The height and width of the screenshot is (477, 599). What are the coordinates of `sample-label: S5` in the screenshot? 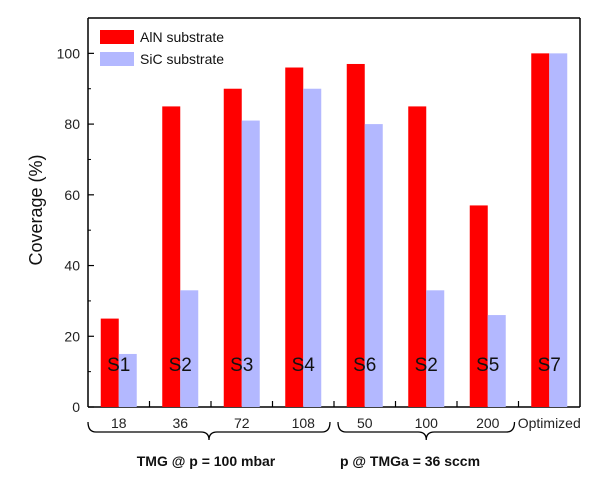 It's located at (487, 365).